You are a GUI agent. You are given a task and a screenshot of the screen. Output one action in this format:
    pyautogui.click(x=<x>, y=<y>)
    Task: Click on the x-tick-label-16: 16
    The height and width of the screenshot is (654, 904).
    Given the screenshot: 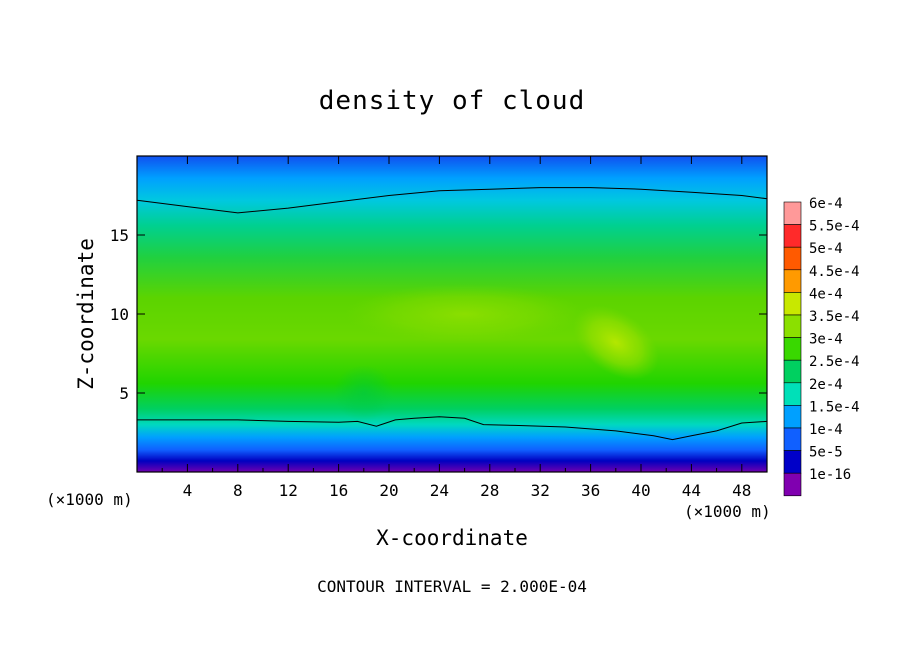 What is the action you would take?
    pyautogui.click(x=338, y=490)
    